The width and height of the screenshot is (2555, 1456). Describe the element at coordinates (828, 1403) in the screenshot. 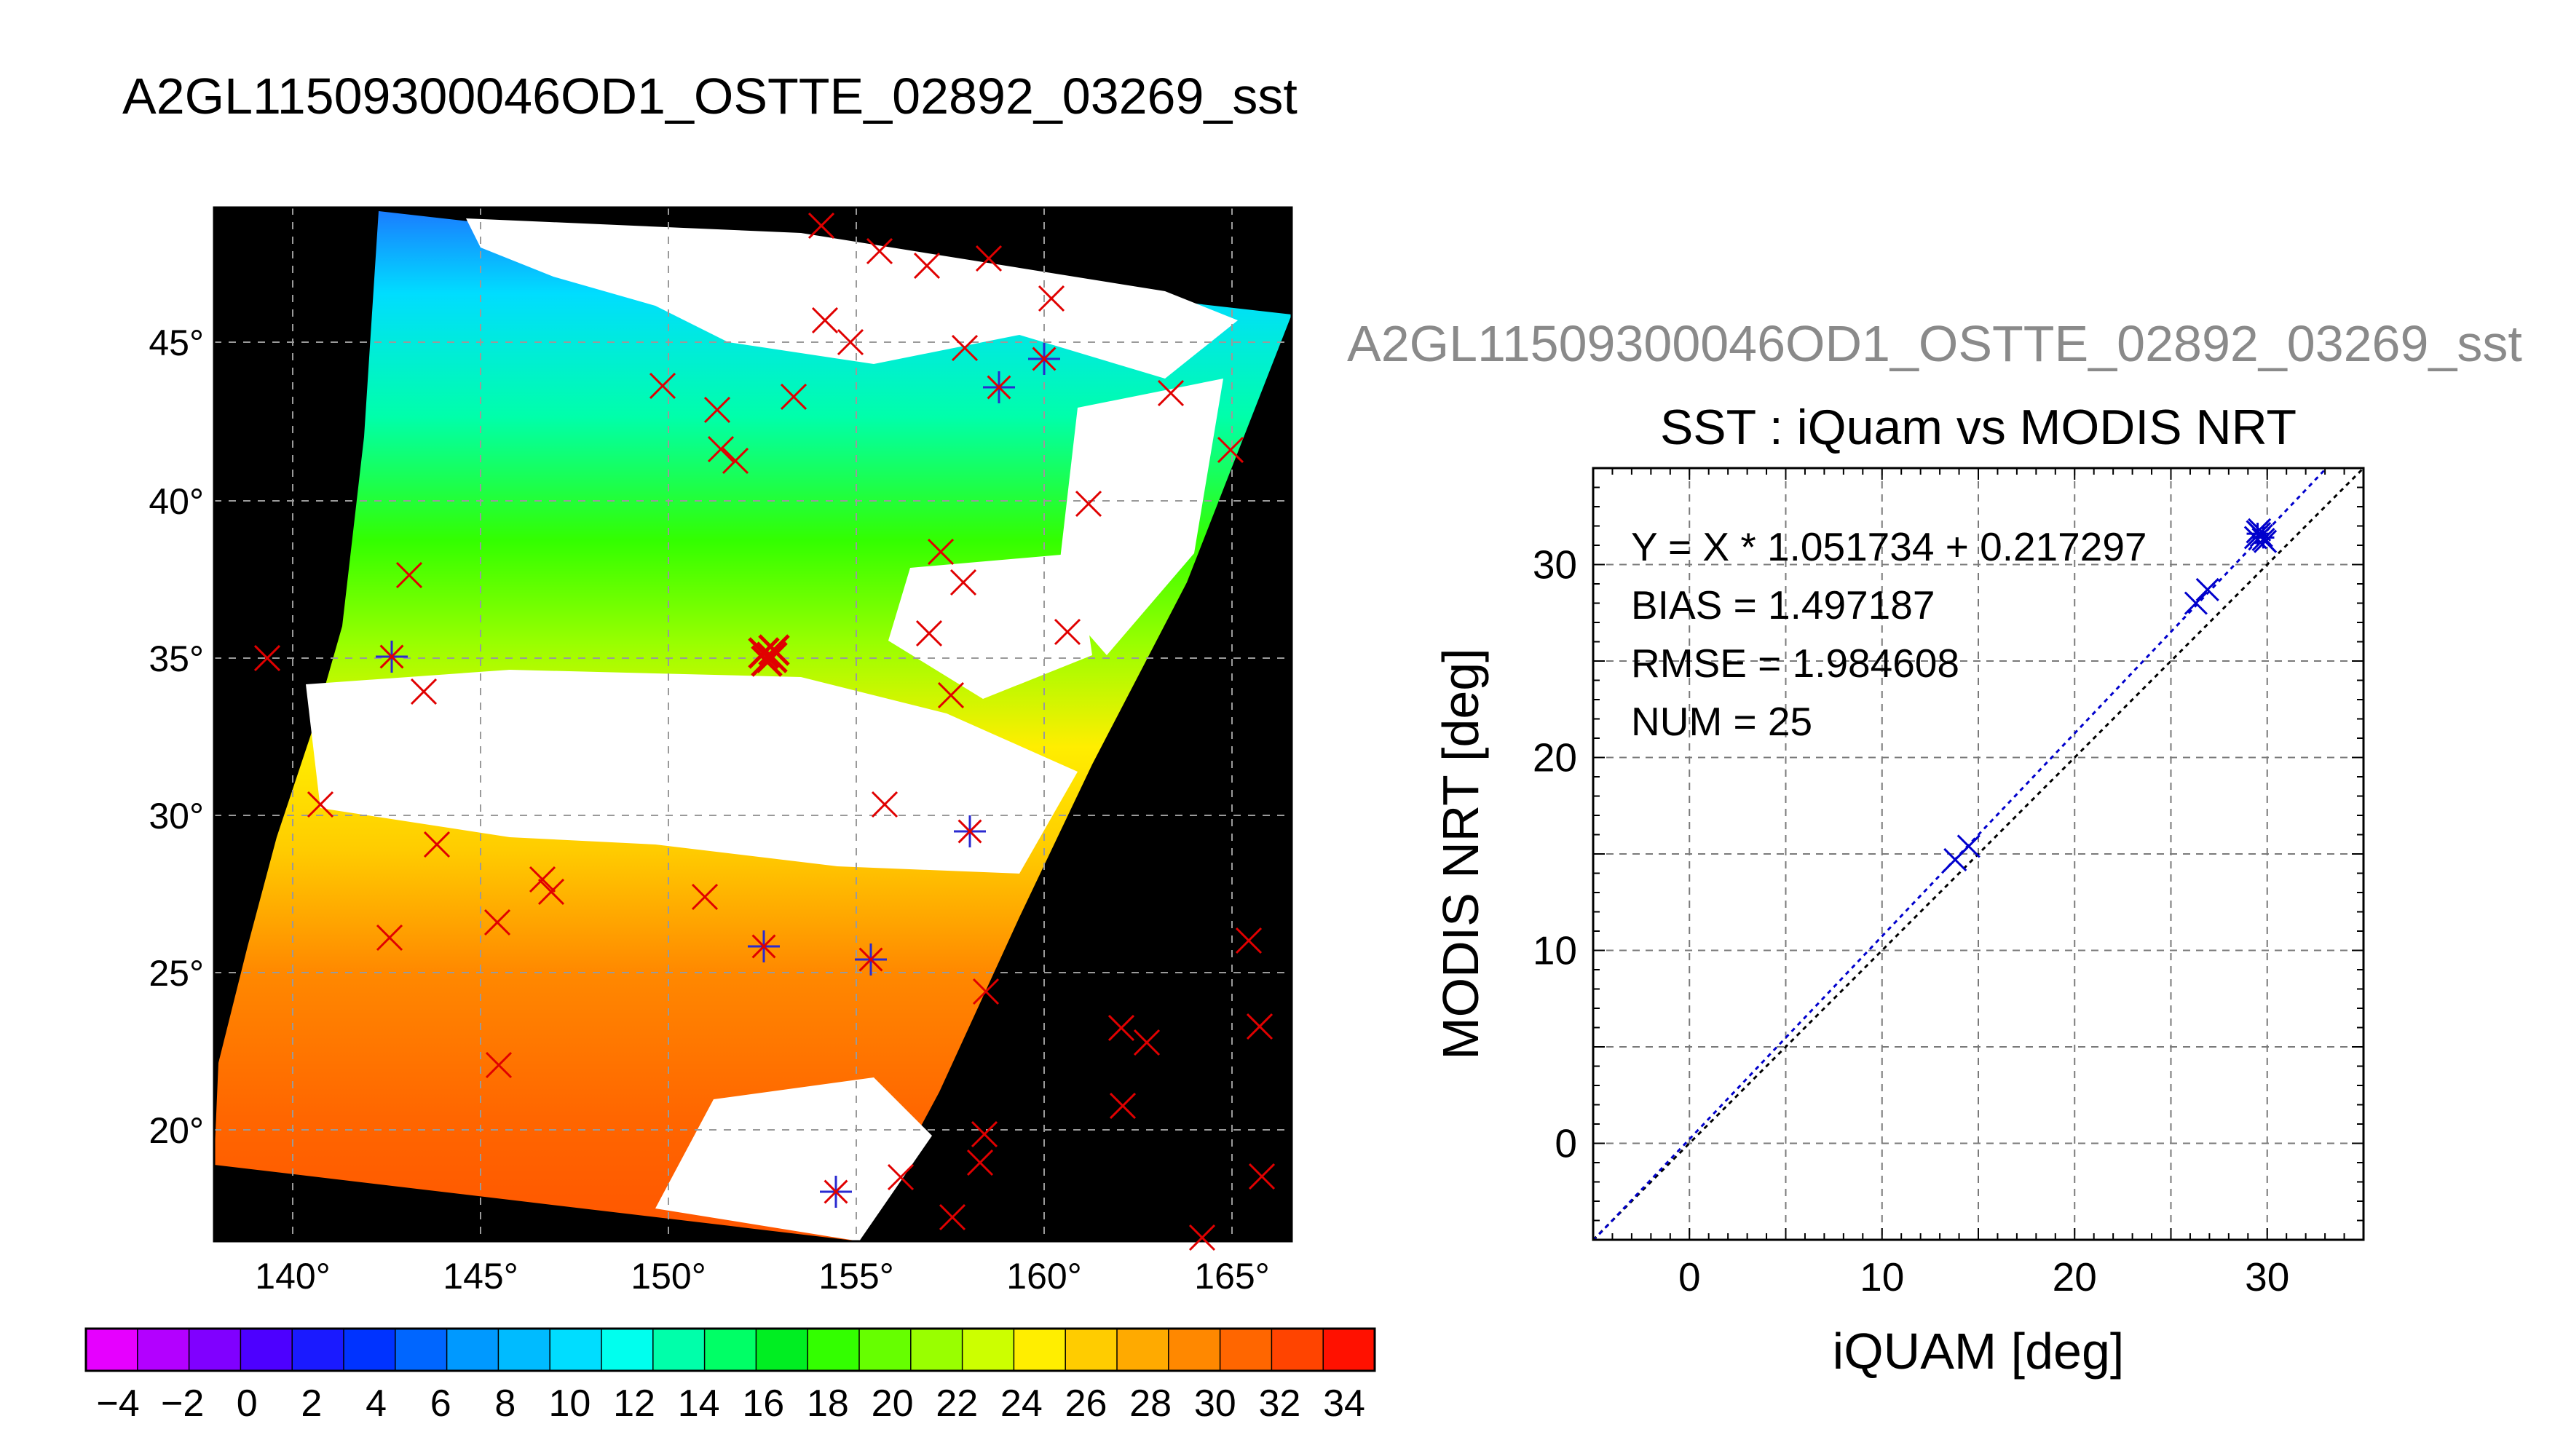

I see `colorbar-tick-label: 18` at that location.